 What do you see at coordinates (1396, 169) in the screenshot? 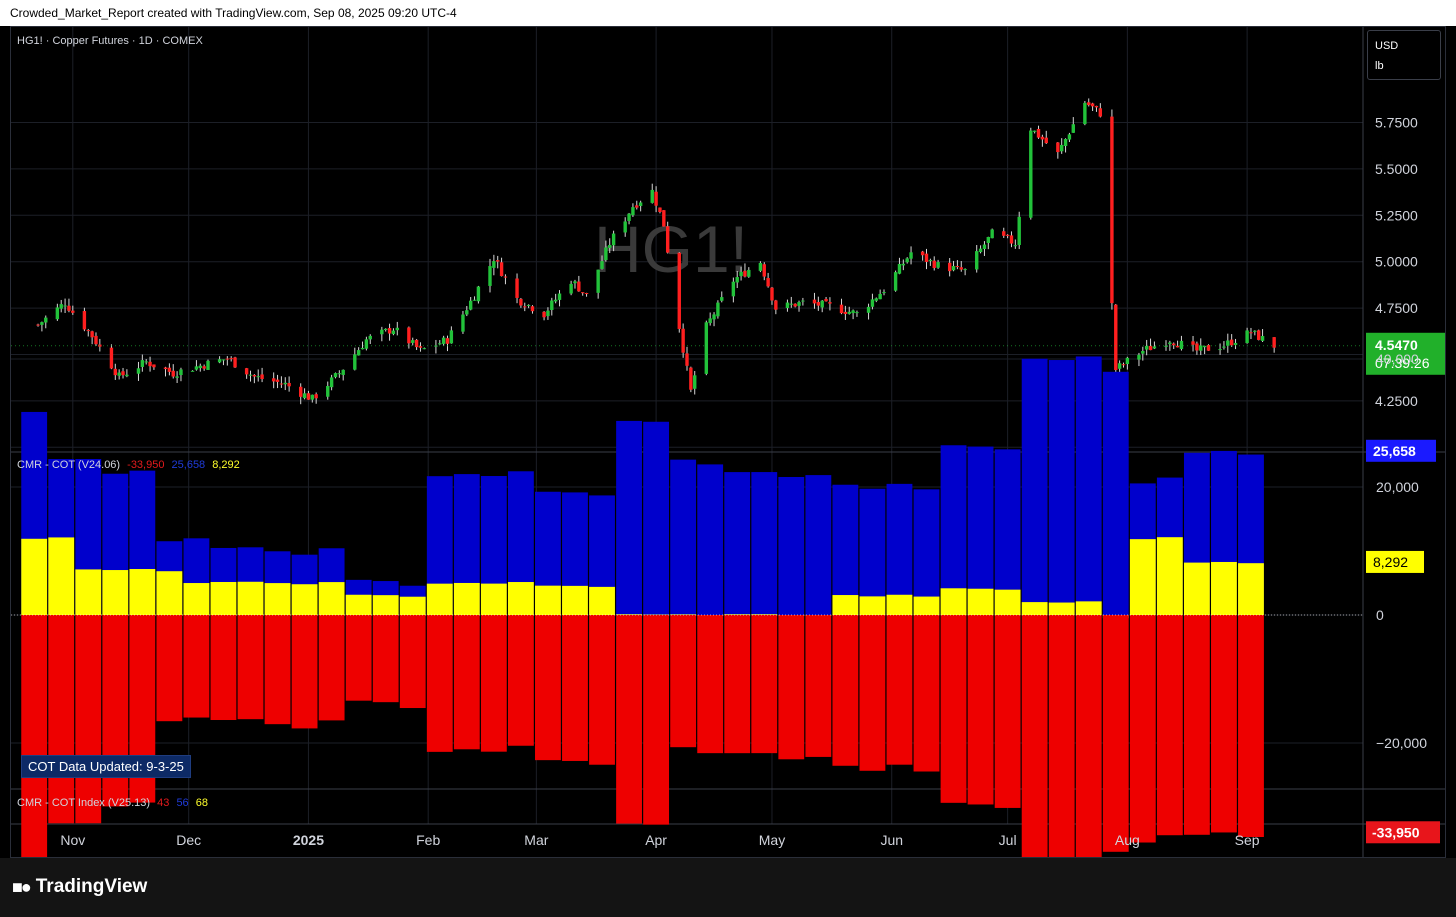
I see `price-tick-label: 5.5000` at bounding box center [1396, 169].